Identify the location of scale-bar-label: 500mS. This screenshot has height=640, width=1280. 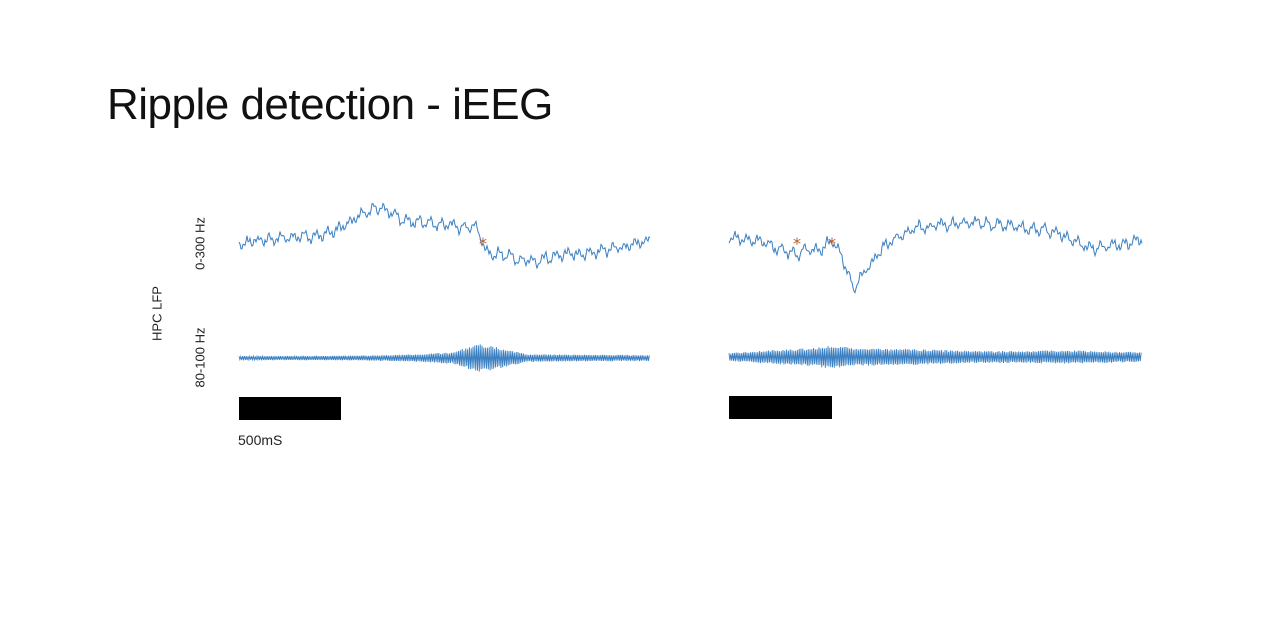
(260, 440).